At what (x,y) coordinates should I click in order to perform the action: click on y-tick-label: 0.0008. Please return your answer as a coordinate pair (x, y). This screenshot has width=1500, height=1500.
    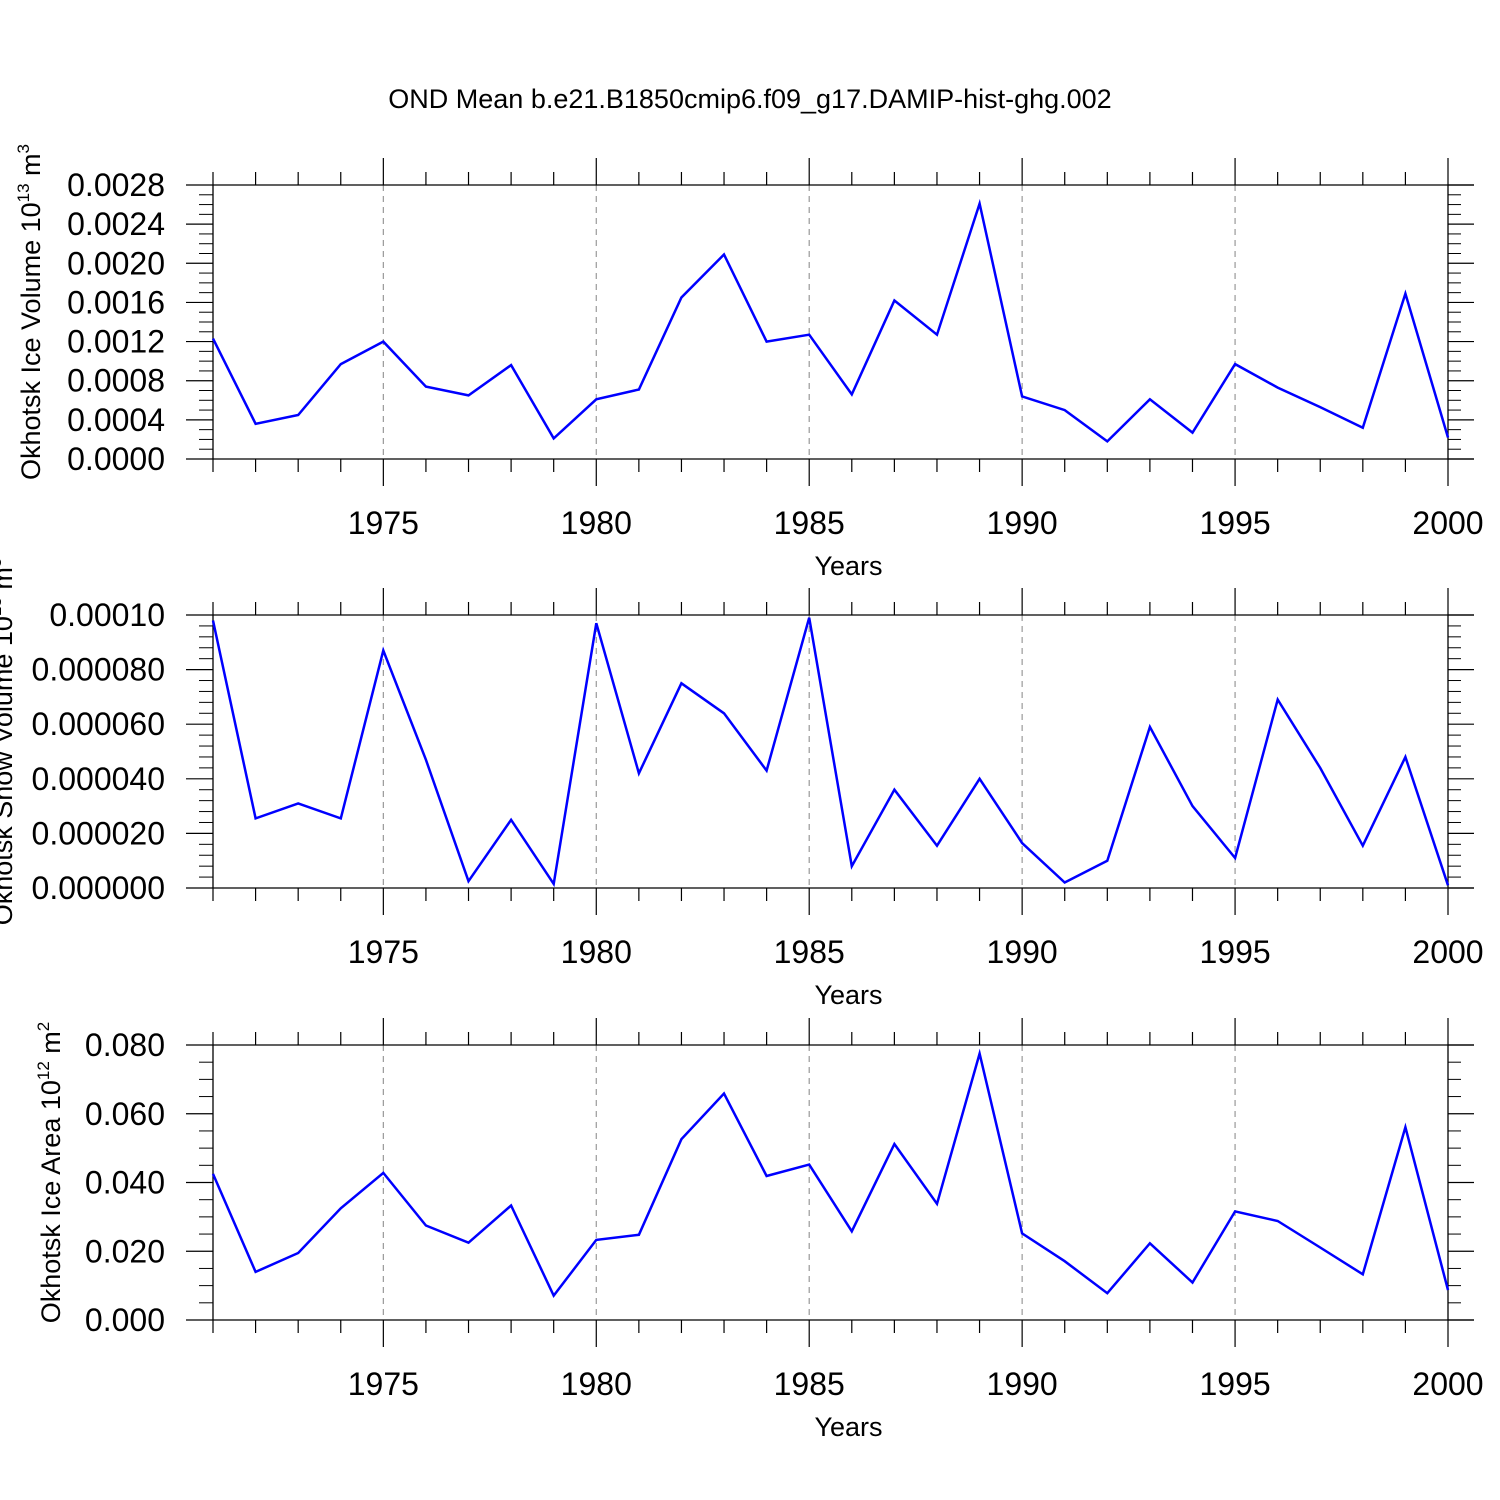
    Looking at the image, I should click on (116, 381).